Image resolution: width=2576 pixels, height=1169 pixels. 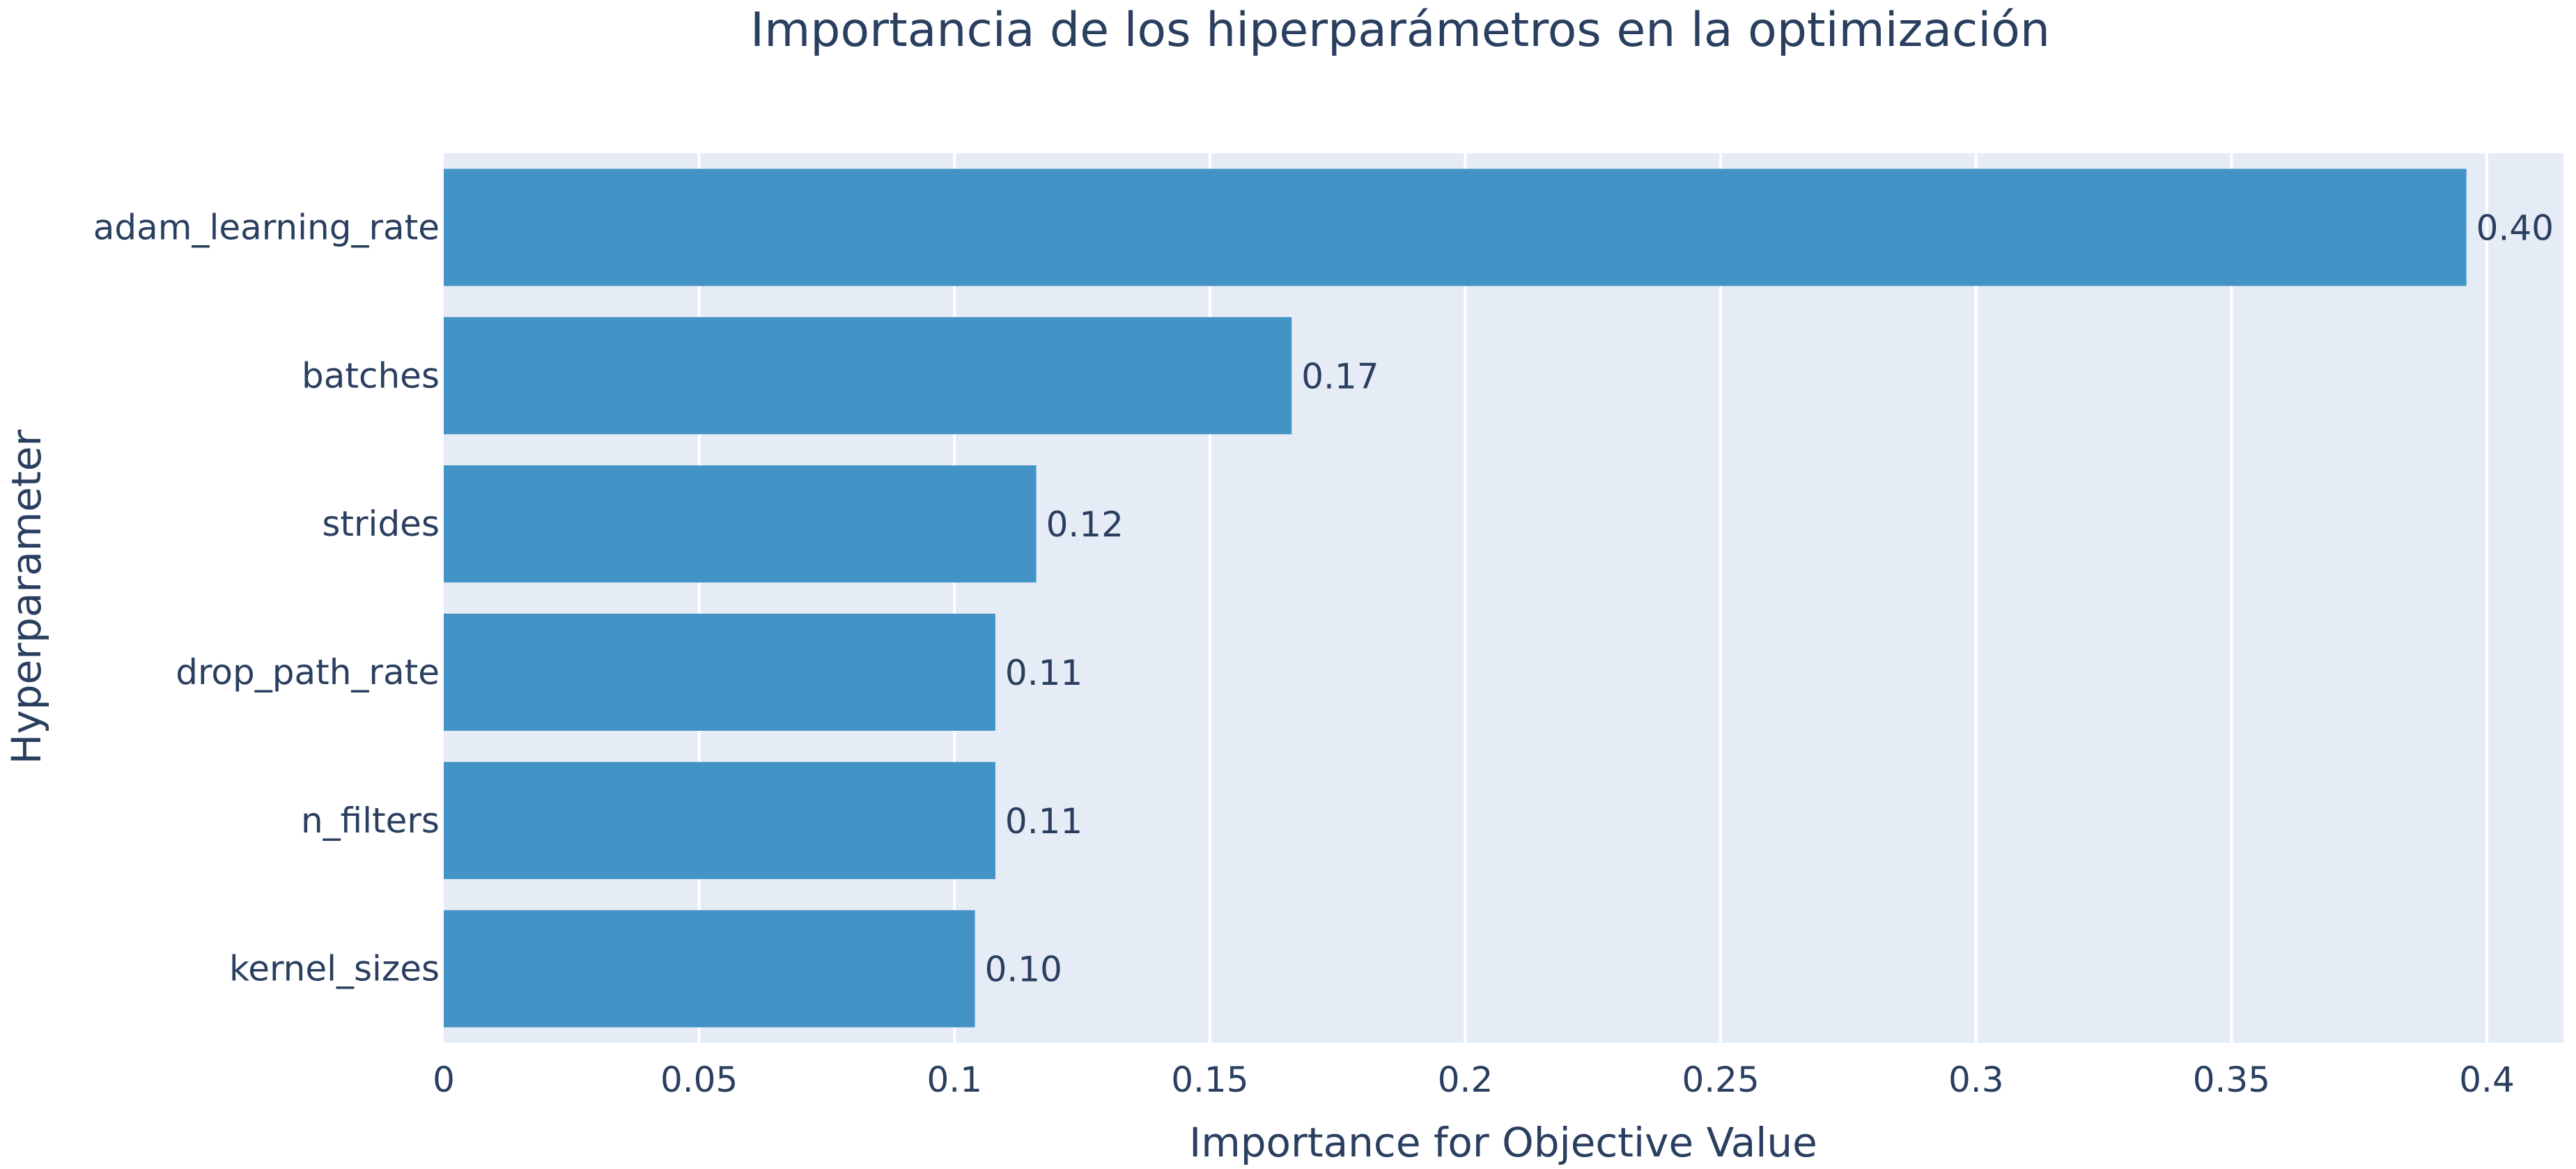 What do you see at coordinates (1209, 1080) in the screenshot?
I see `x-tick-label: 0.15` at bounding box center [1209, 1080].